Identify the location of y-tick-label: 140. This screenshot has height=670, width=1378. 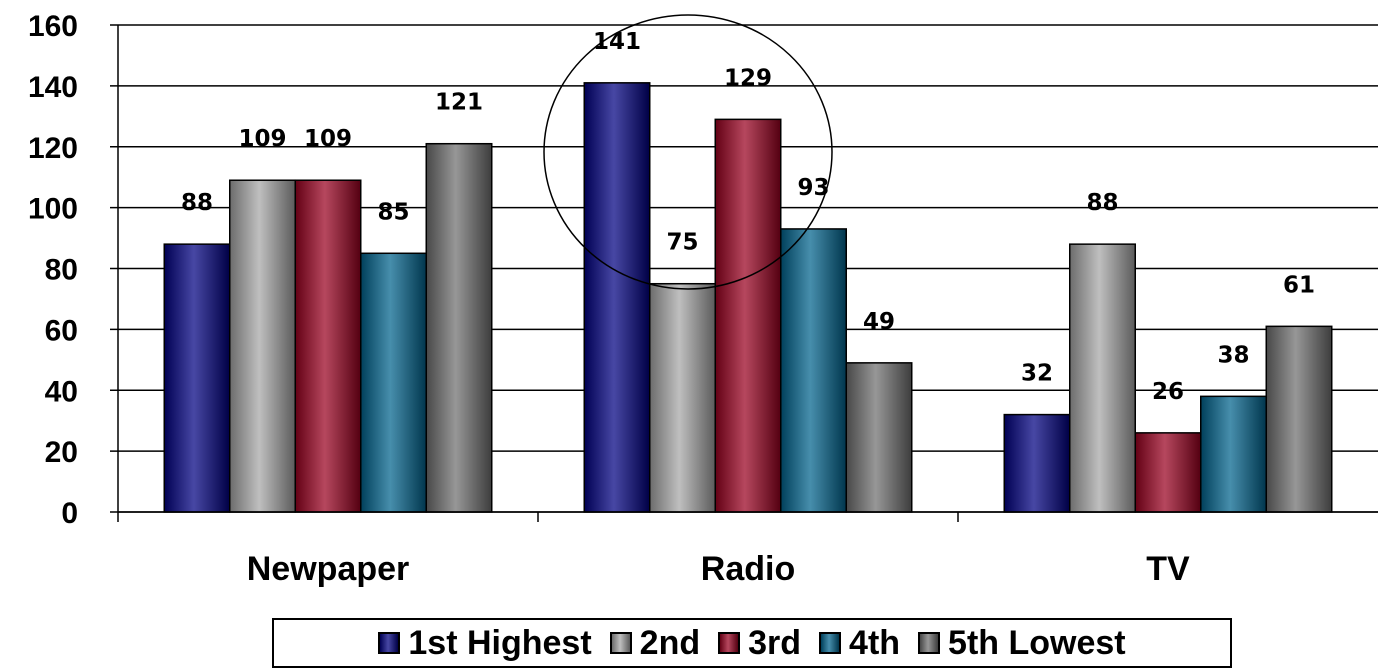
(53, 87).